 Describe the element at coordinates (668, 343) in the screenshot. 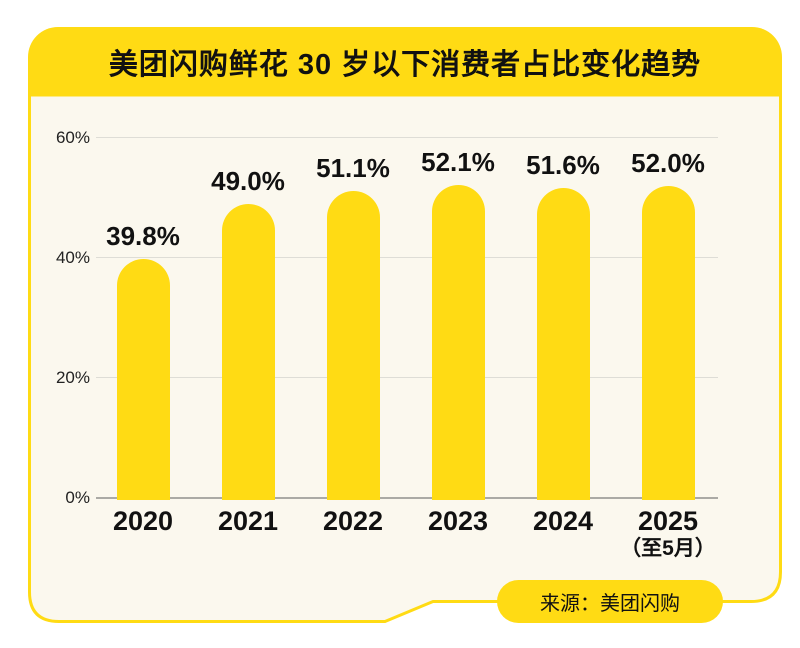

I see `bar-2025` at that location.